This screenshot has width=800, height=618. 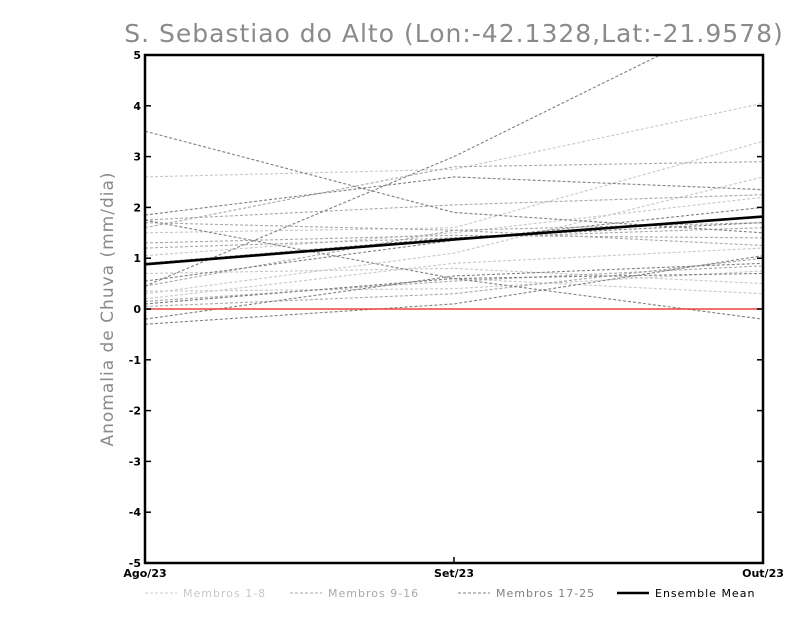 What do you see at coordinates (137, 157) in the screenshot?
I see `y-tick-label: 3` at bounding box center [137, 157].